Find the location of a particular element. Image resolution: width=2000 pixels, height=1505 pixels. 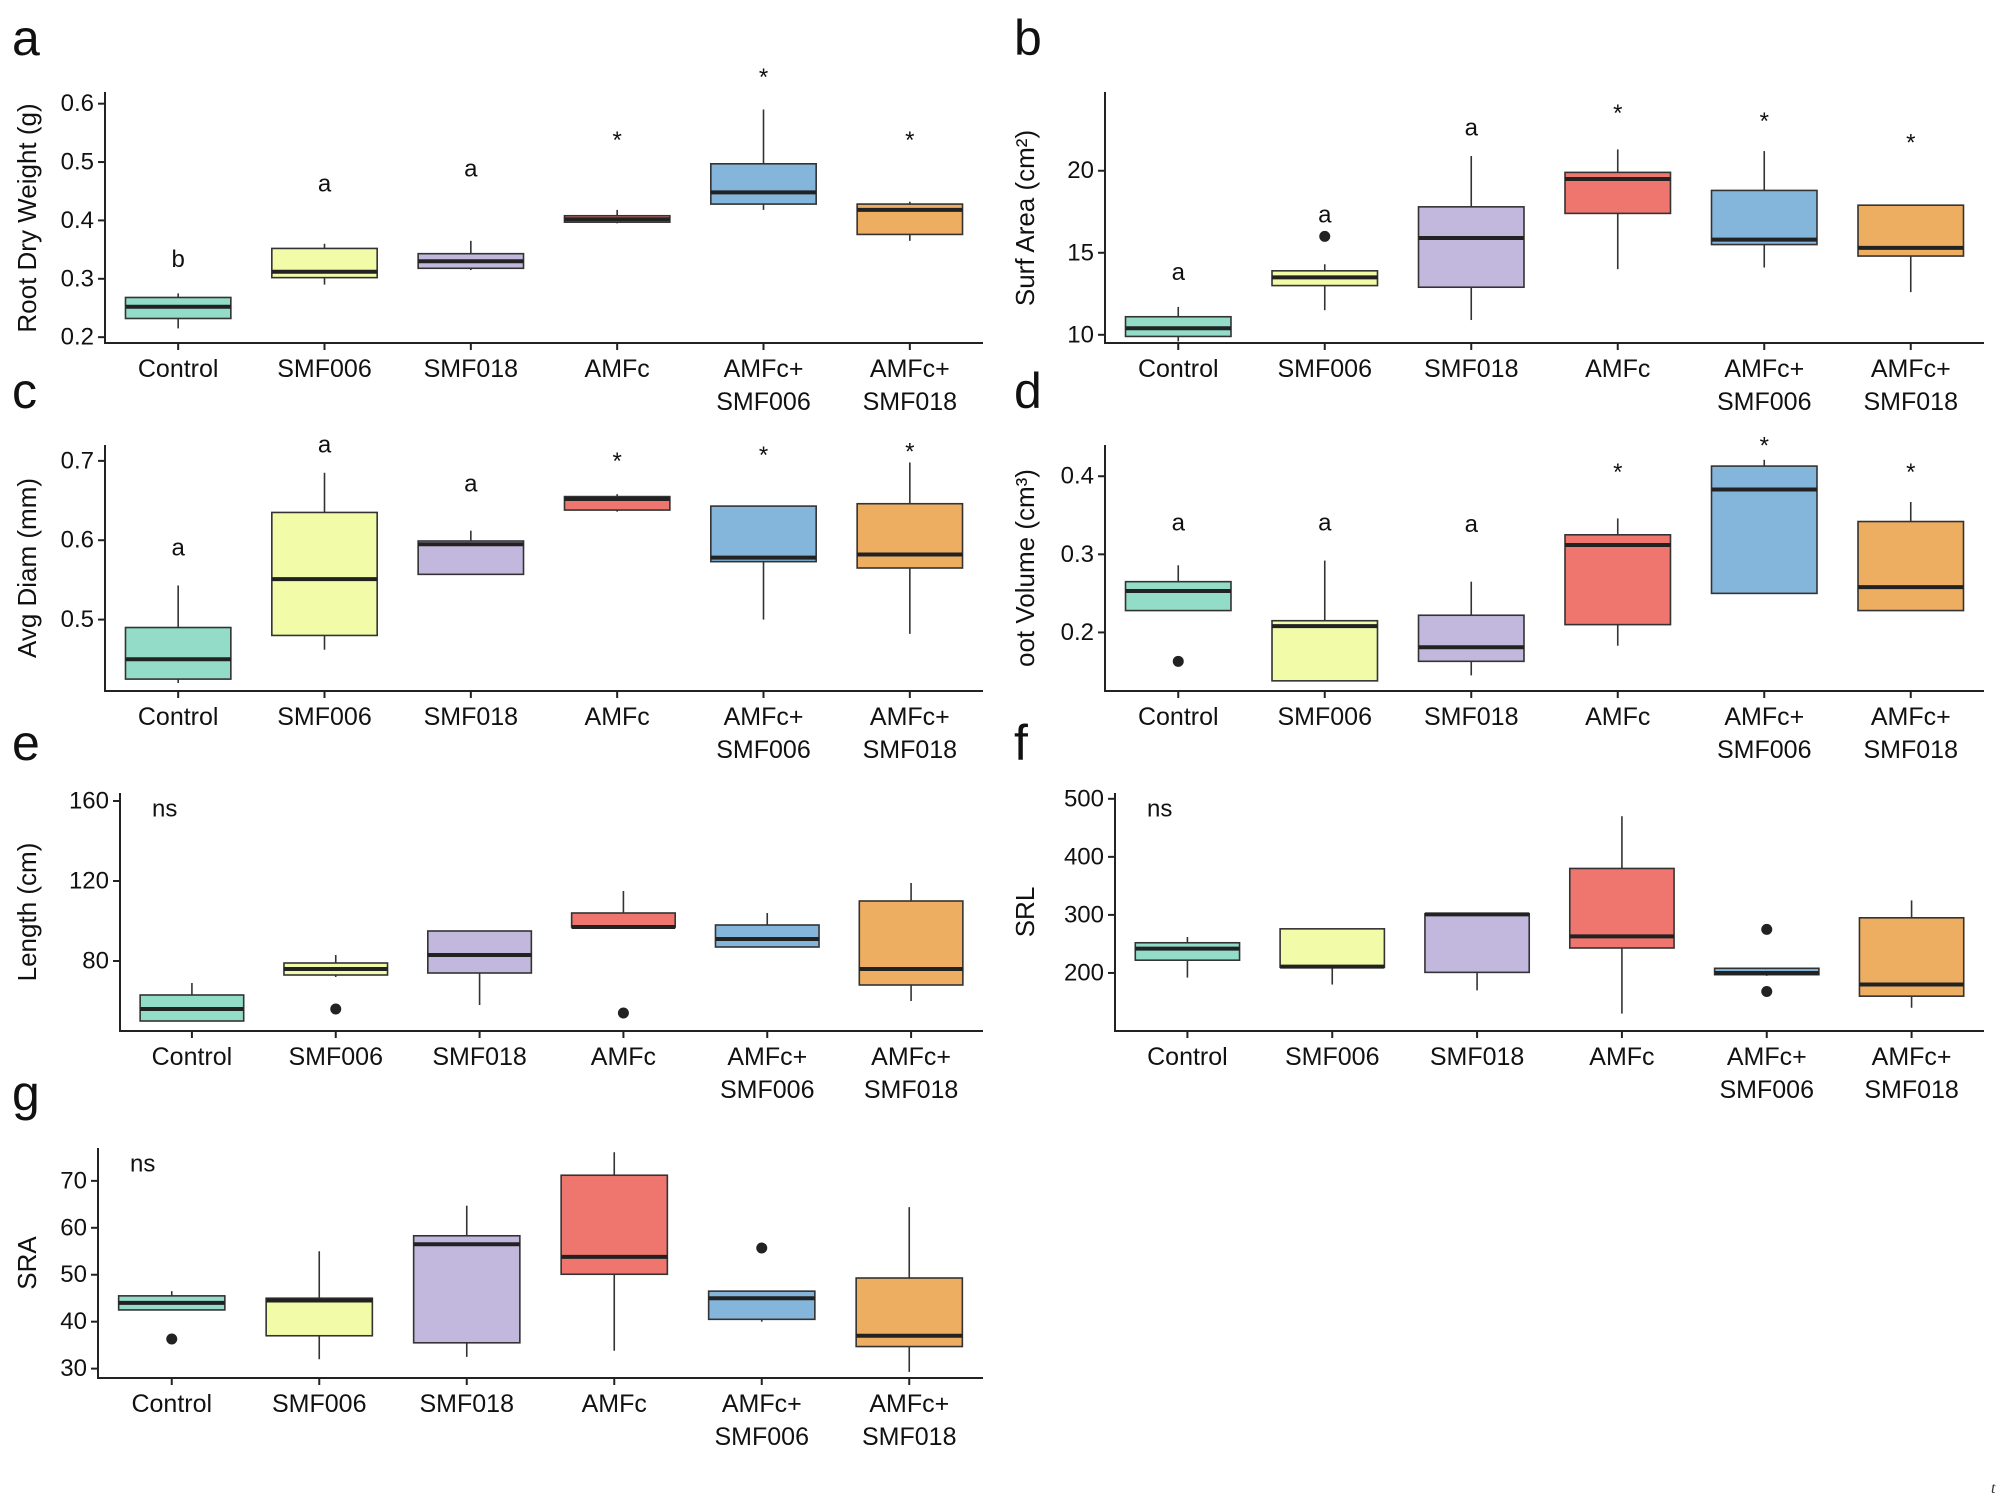

significance-label: b is located at coordinates (177, 259).